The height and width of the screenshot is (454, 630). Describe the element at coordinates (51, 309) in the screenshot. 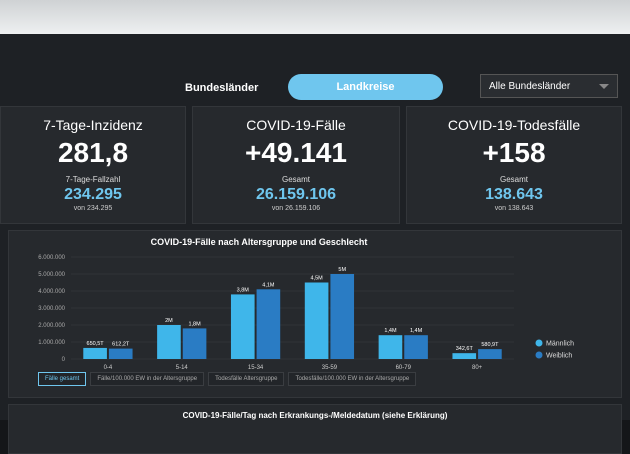

I see `y-tick-label: 3.000.000` at that location.